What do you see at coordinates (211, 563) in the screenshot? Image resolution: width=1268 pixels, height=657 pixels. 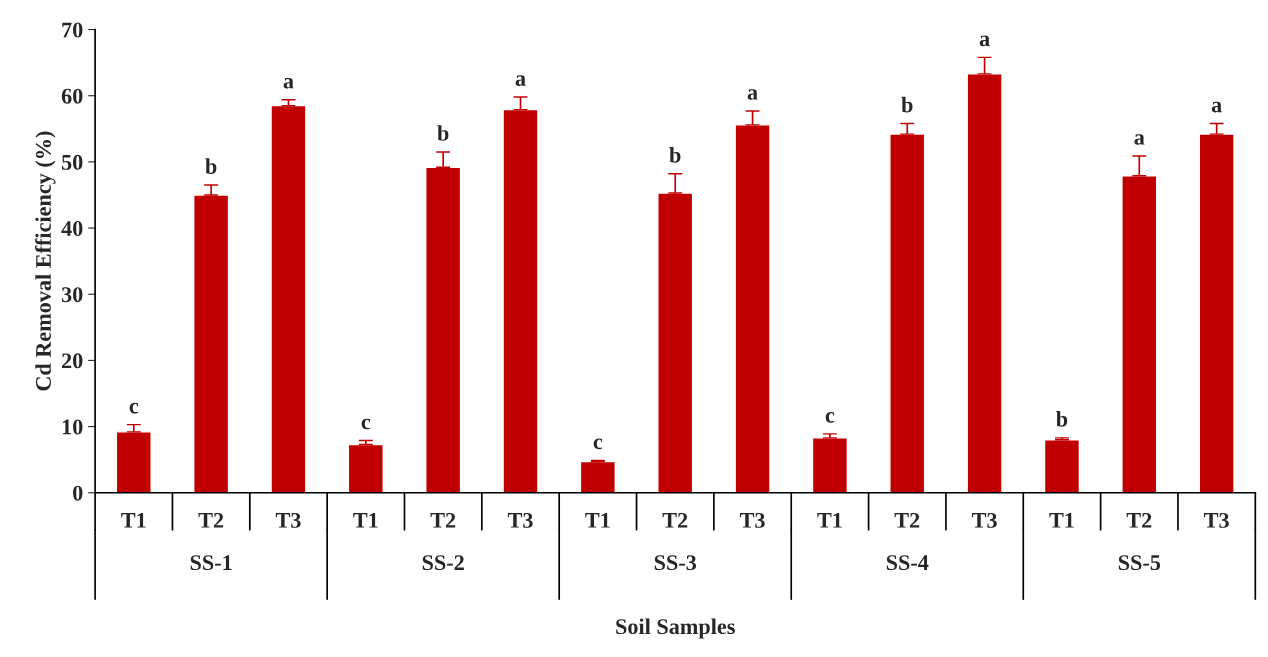 I see `text: SS-1` at bounding box center [211, 563].